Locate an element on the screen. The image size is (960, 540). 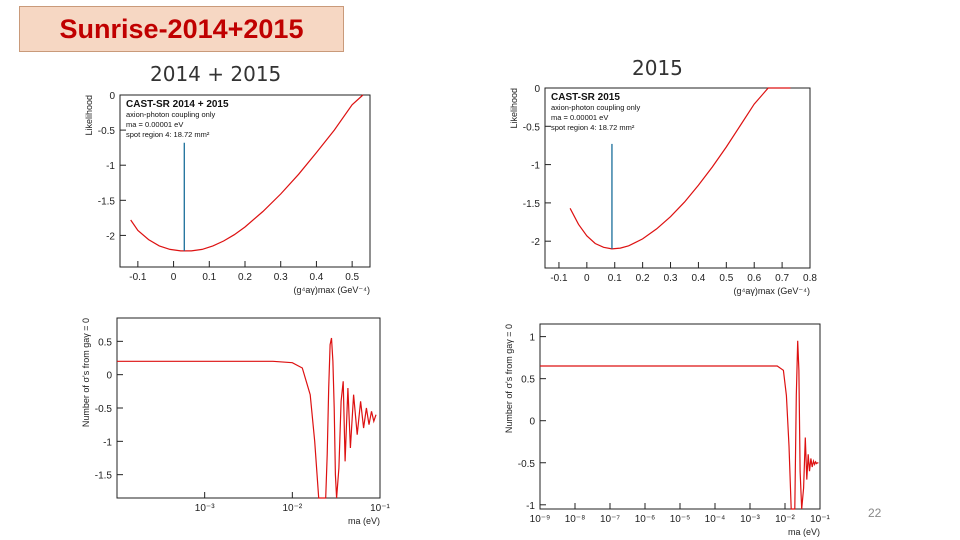
x-tick-label: 0.6 is located at coordinates (754, 278).